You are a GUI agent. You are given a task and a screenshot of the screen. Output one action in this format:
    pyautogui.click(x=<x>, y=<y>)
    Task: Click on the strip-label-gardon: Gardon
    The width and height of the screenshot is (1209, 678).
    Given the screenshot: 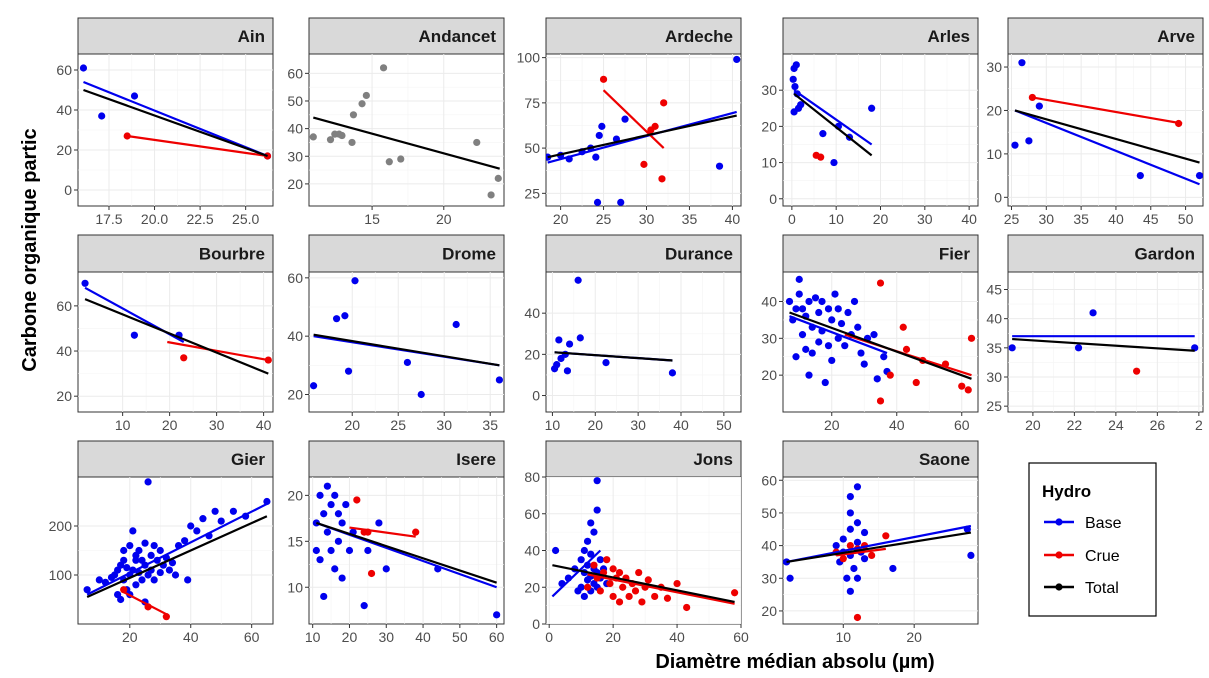 What is the action you would take?
    pyautogui.click(x=1165, y=254)
    